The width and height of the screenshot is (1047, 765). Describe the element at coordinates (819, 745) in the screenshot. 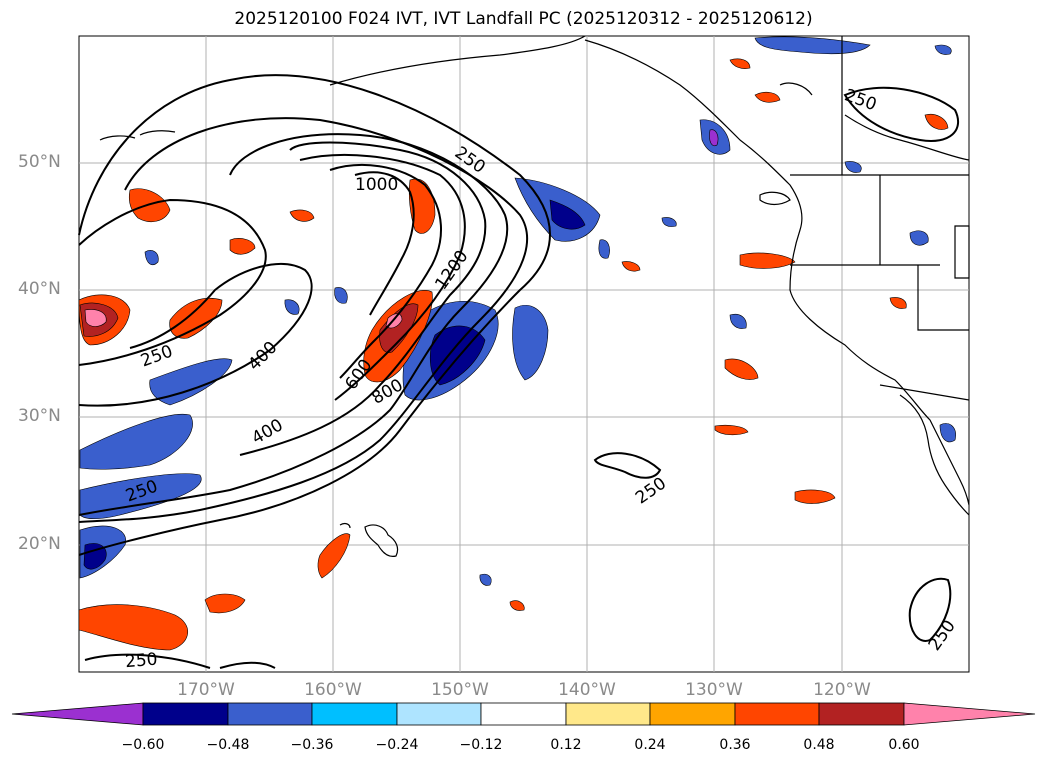

I see `colorbar-tick-label: 0.48` at that location.